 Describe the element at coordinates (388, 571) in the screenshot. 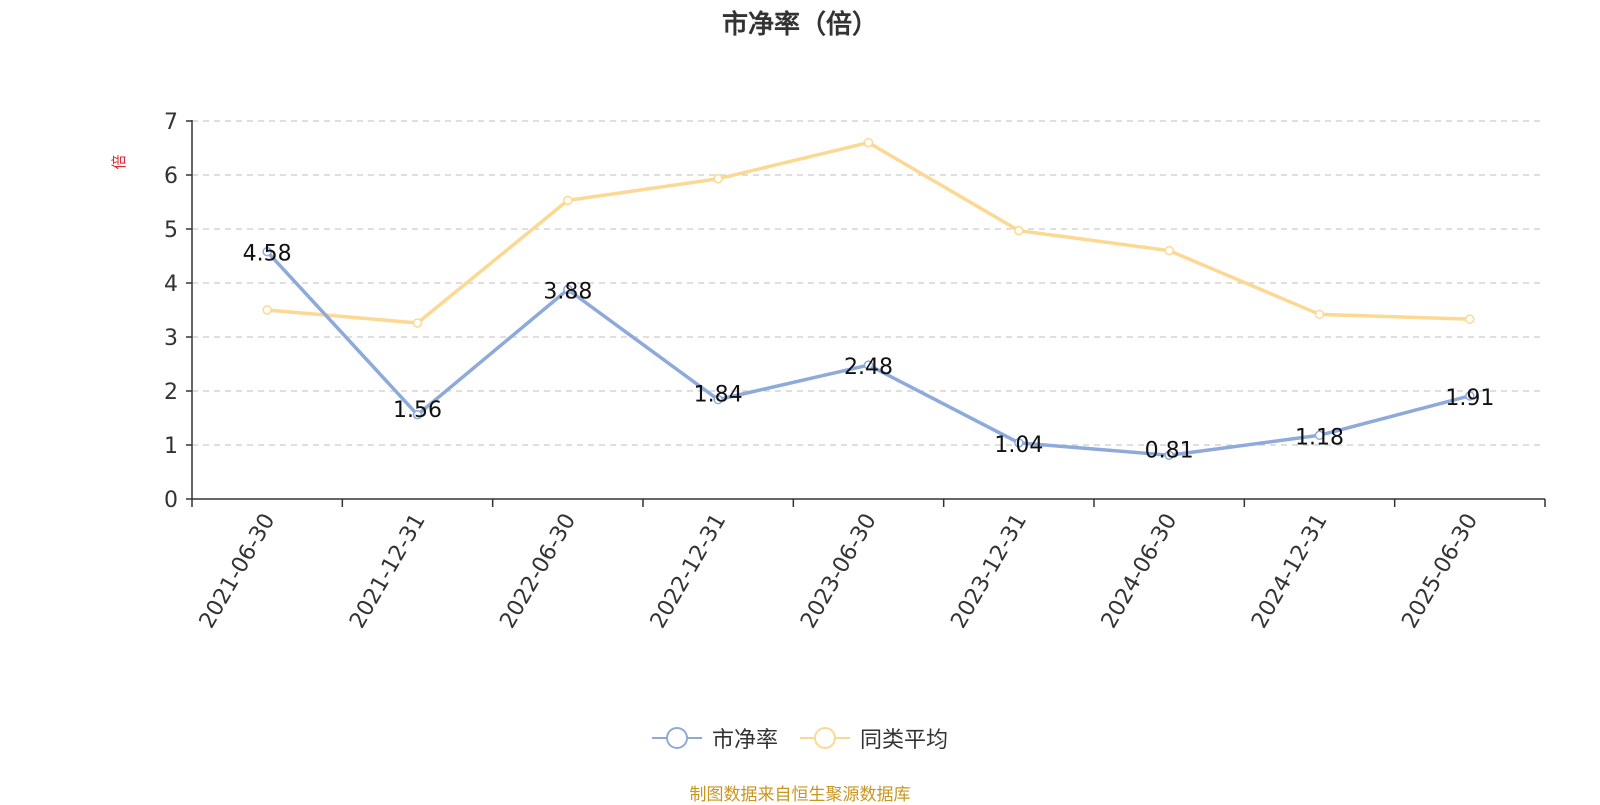

I see `x-tick-label: 2021-12-31` at that location.